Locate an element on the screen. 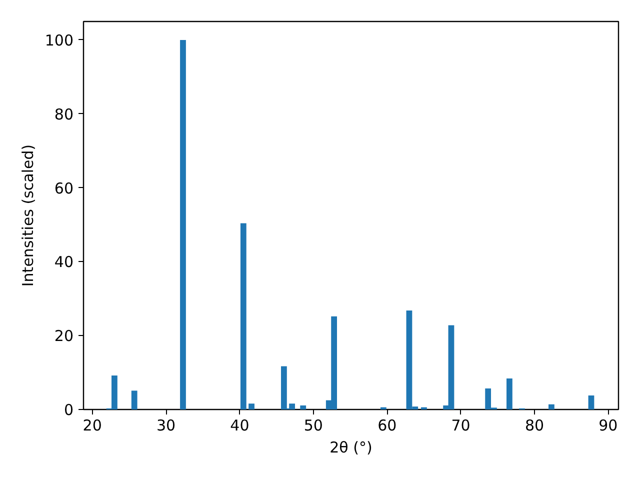 The image size is (640, 480). x-tick-label: 40 is located at coordinates (240, 425).